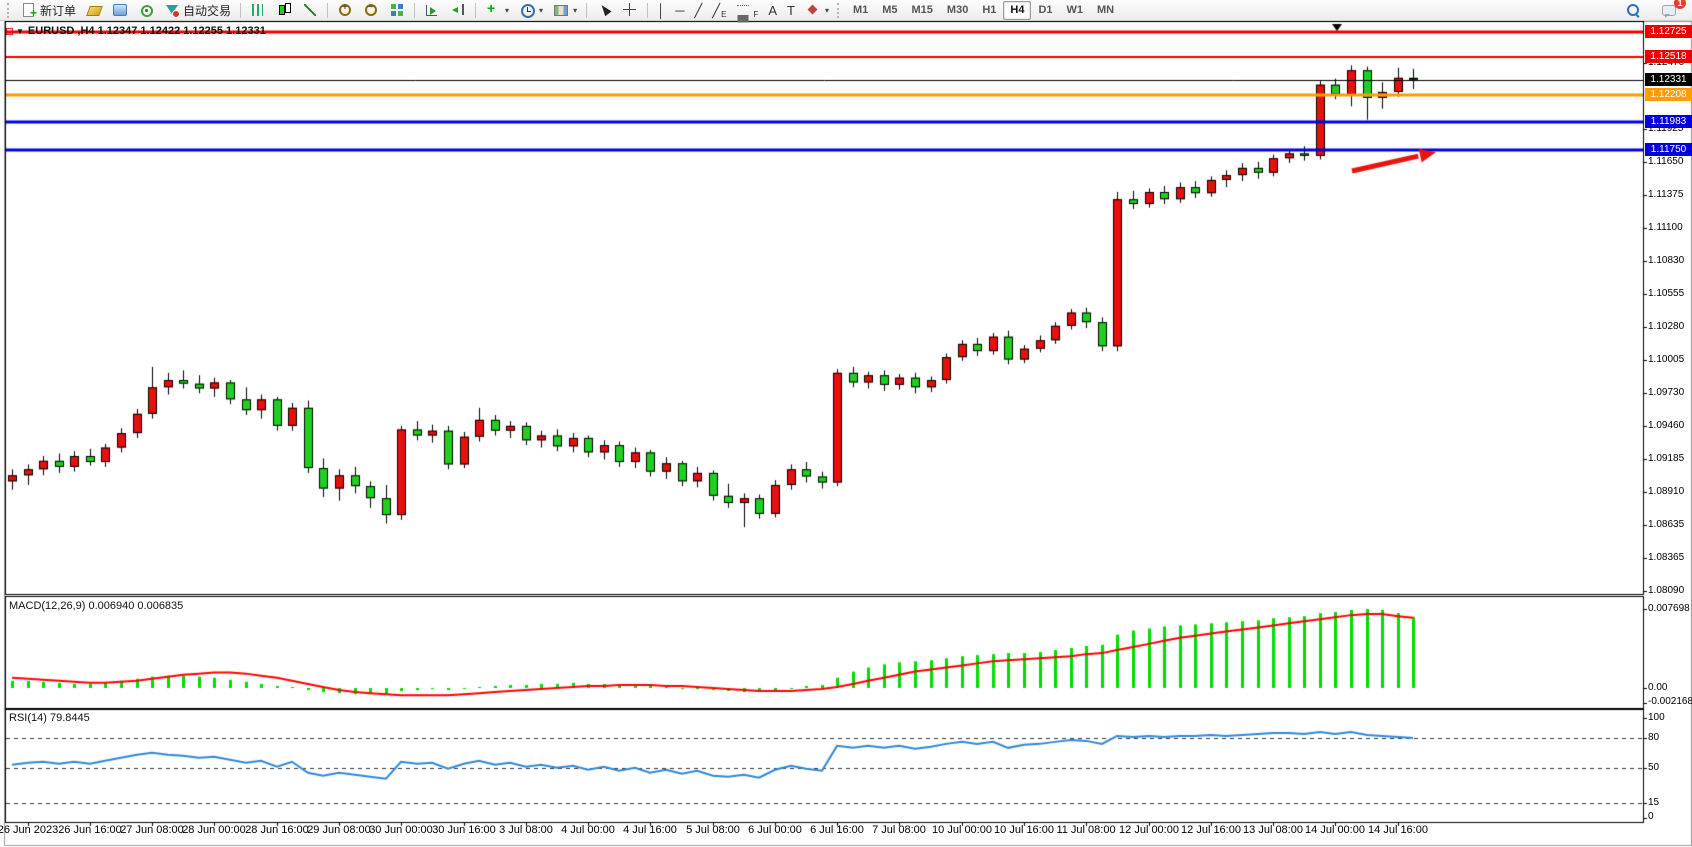 The width and height of the screenshot is (1692, 847). I want to click on new-order-button: 新订单, so click(48, 10).